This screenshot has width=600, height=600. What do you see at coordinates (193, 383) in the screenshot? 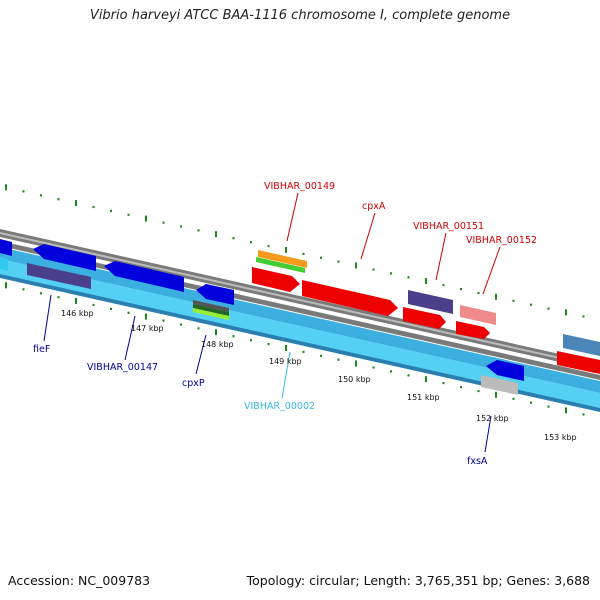
I see `gene-label-cpxP: cpxP` at bounding box center [193, 383].